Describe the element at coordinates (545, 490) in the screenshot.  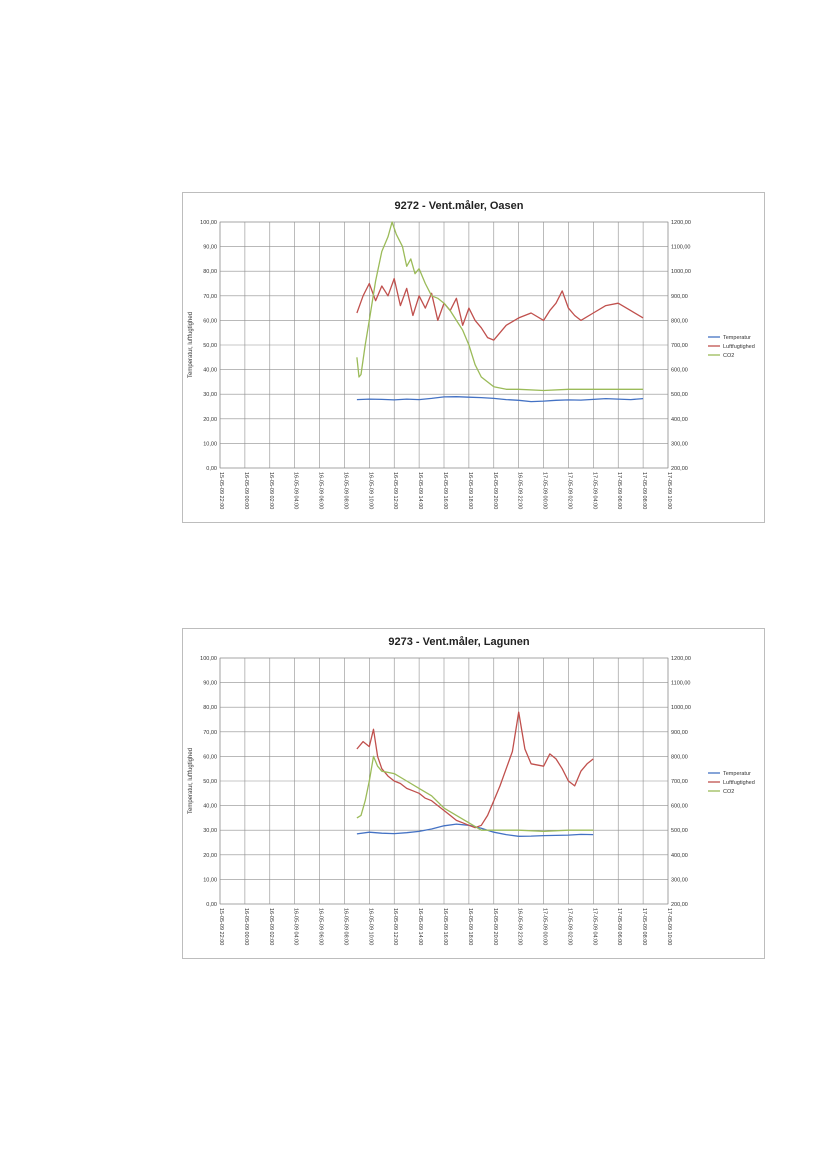
I see `x-tick-label: 17-05-09 00:00` at that location.